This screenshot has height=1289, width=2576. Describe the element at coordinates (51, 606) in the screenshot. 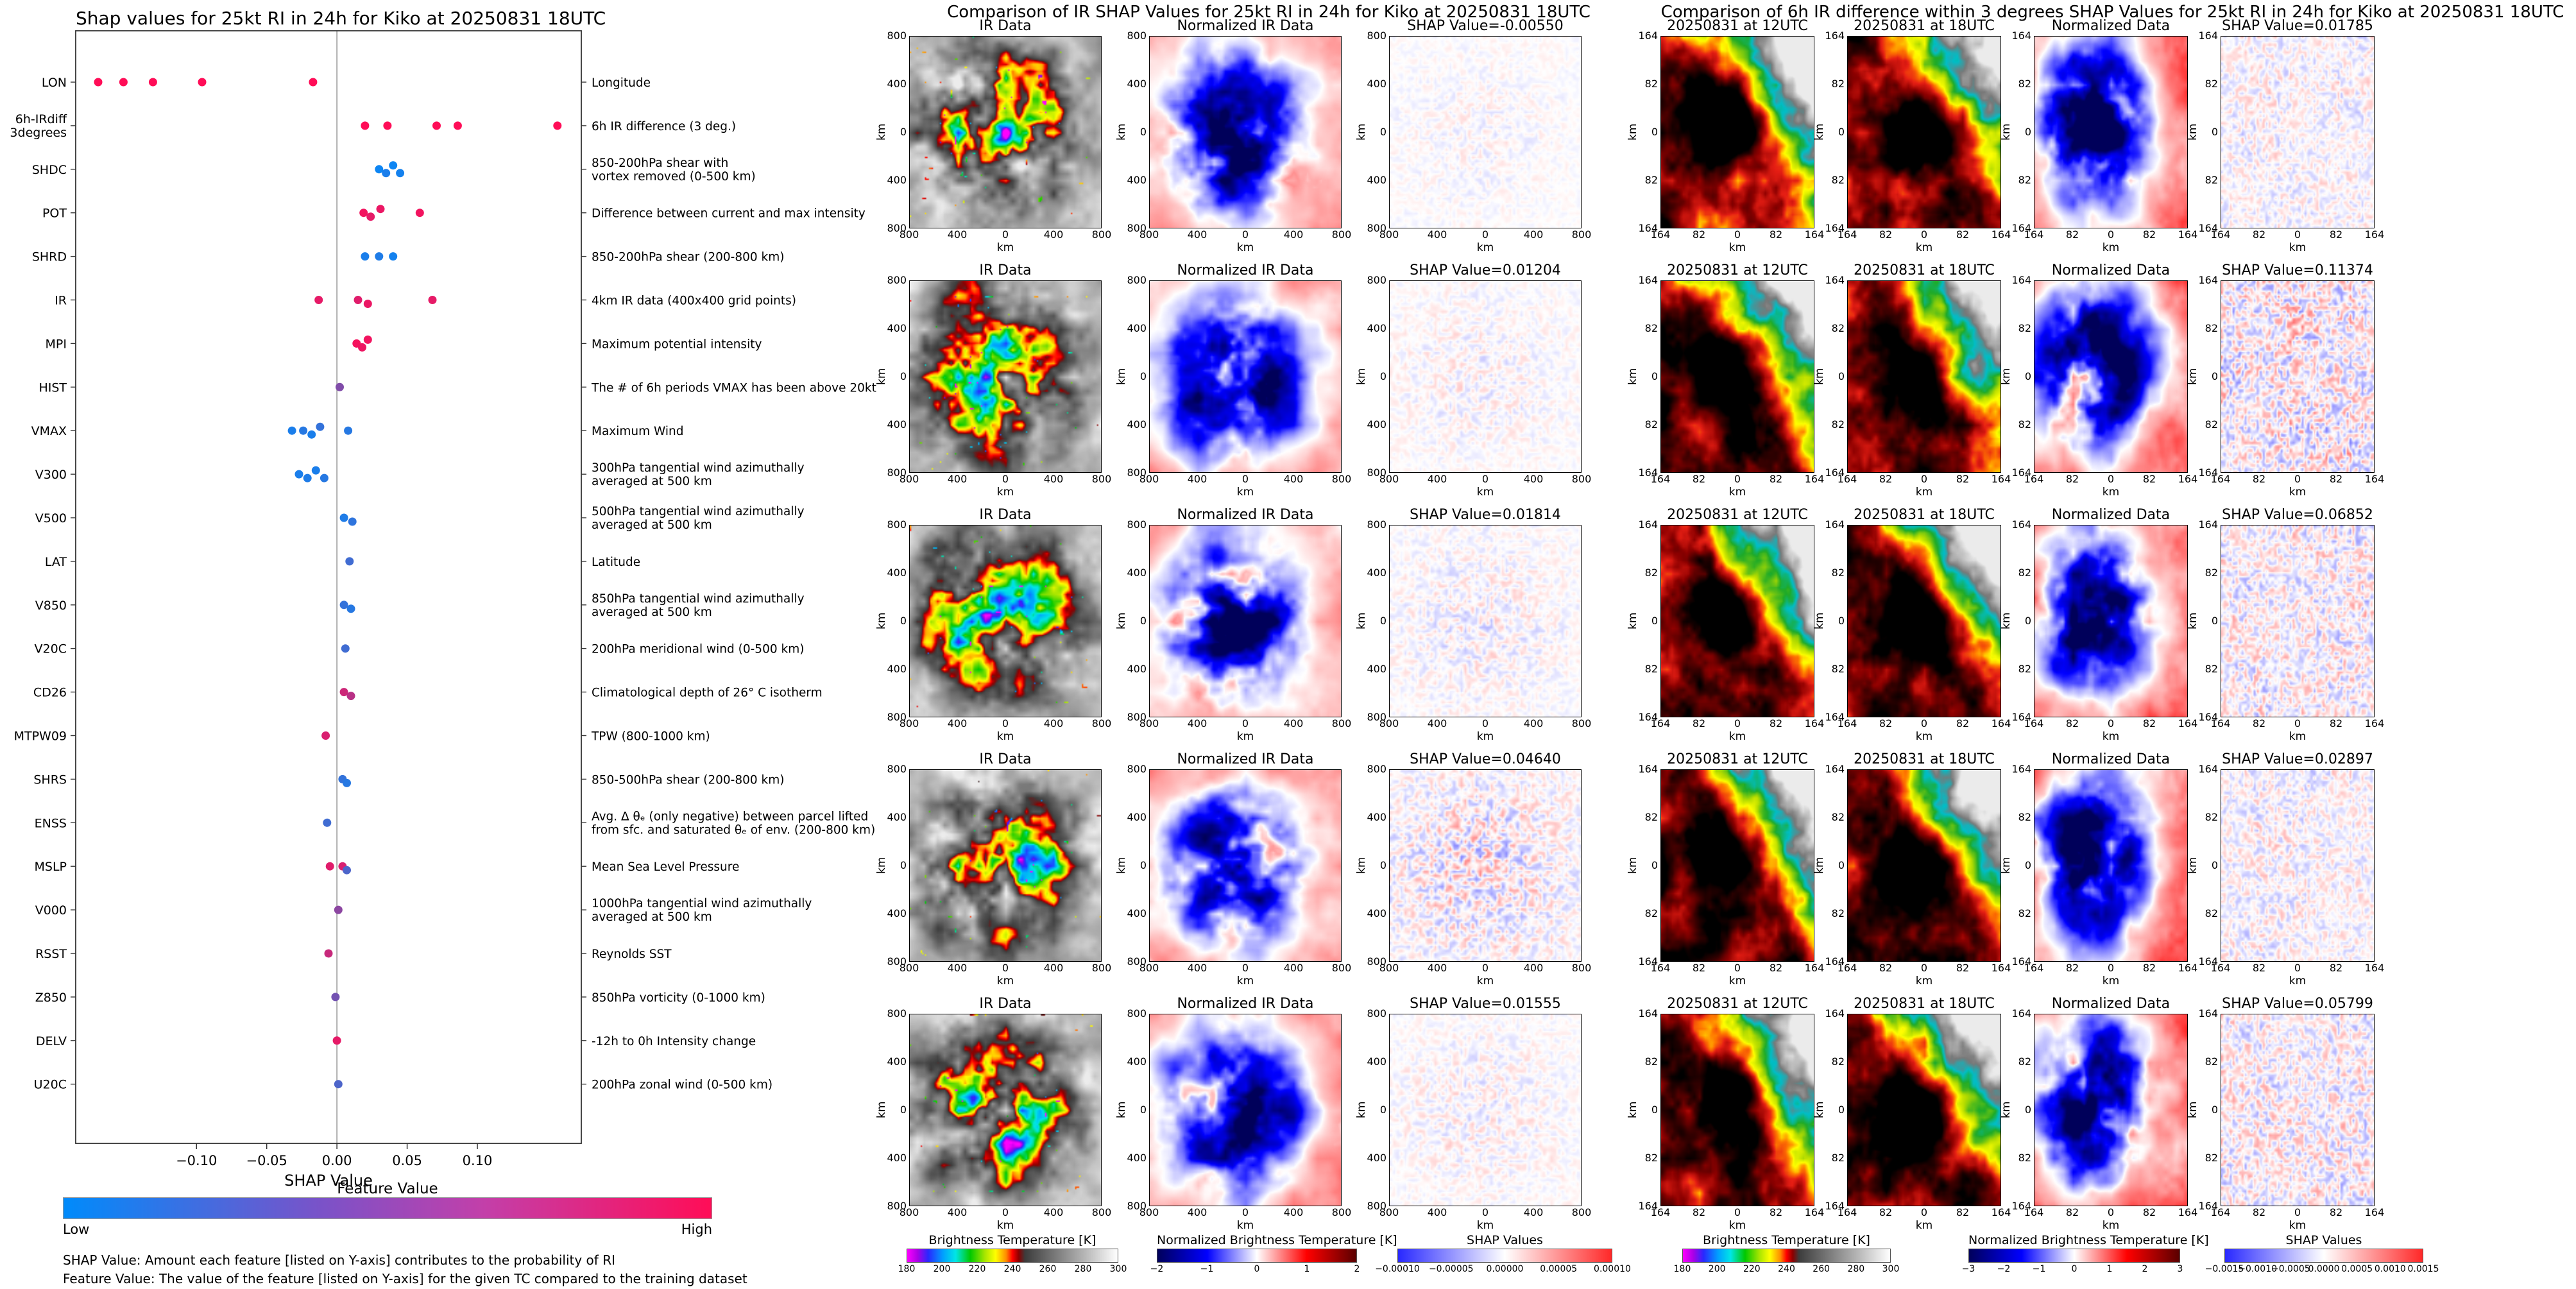

I see `feature-code-label: V850` at that location.